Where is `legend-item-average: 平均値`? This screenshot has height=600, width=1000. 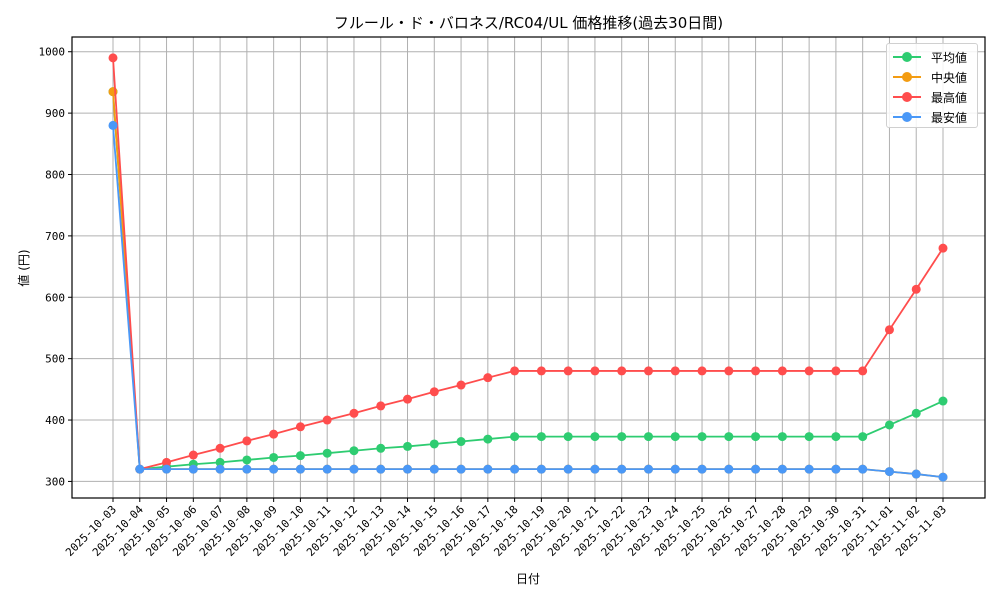
legend-item-average: 平均値 is located at coordinates (935, 57).